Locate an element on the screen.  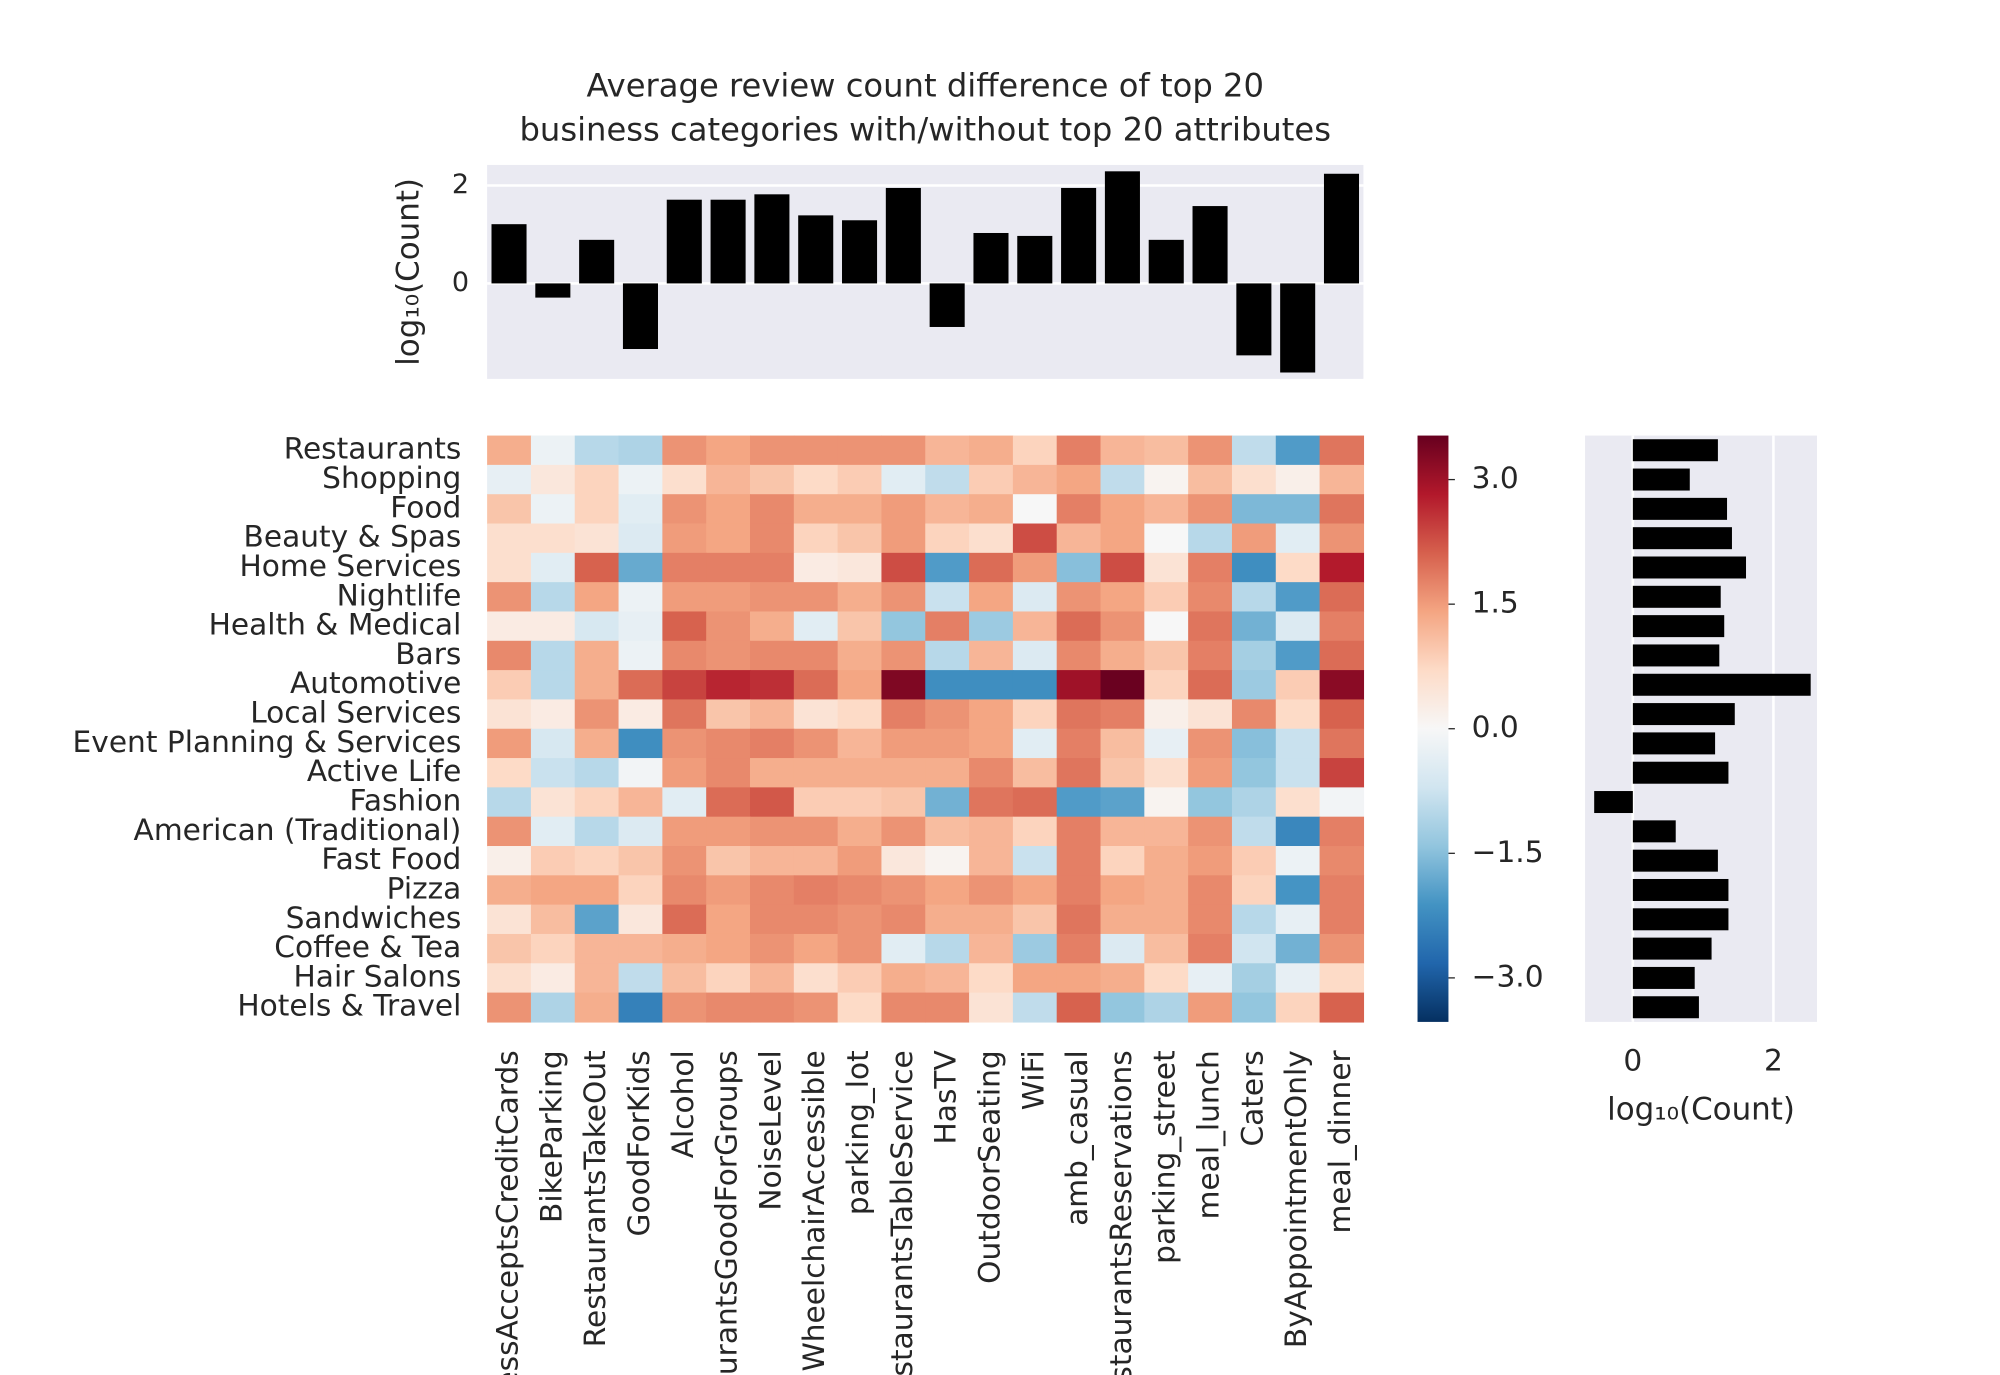
x-tick-label: 2 is located at coordinates (1773, 1059).